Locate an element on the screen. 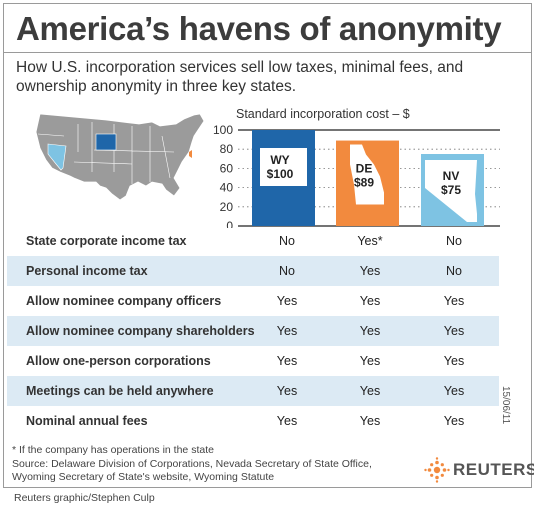 This screenshot has width=534, height=508. cell-de: Yes* is located at coordinates (370, 241).